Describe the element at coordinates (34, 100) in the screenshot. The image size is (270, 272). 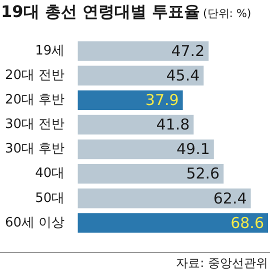
I see `y-tick-label: 20대 후반` at that location.